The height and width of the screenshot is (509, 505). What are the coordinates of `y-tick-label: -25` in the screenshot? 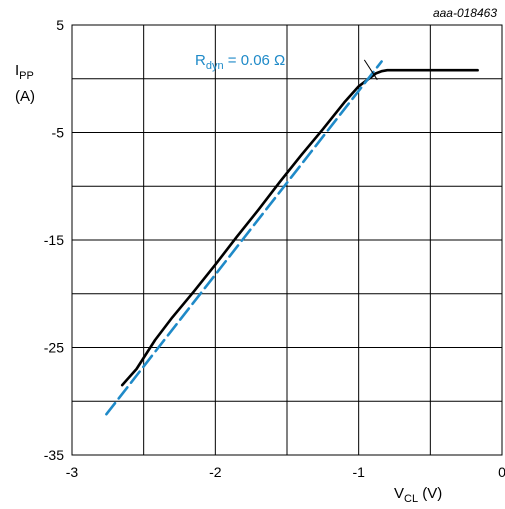 It's located at (54, 348).